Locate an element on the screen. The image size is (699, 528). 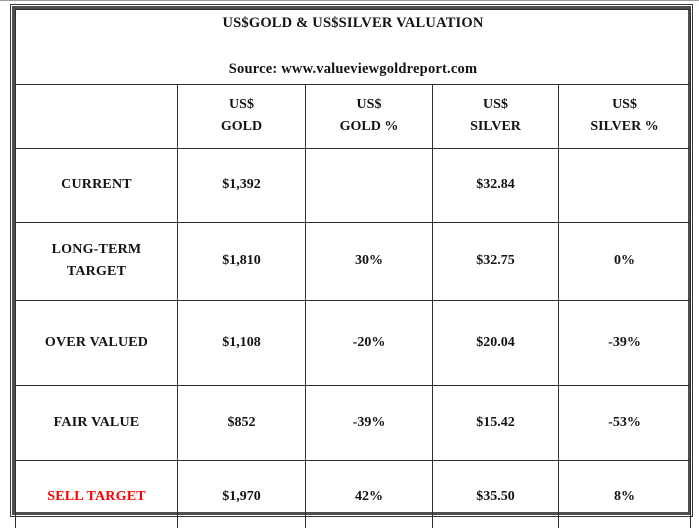
table-source: Source: www.valueviewgoldreport.com is located at coordinates (353, 69).